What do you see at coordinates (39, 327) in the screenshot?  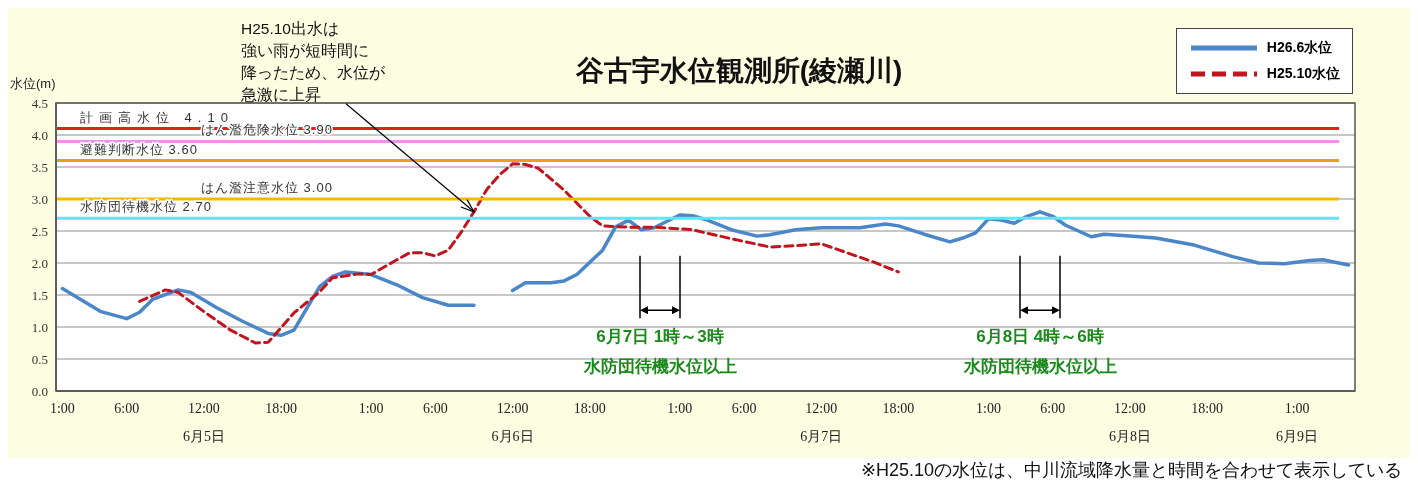 I see `y-tick-label: 1.0` at bounding box center [39, 327].